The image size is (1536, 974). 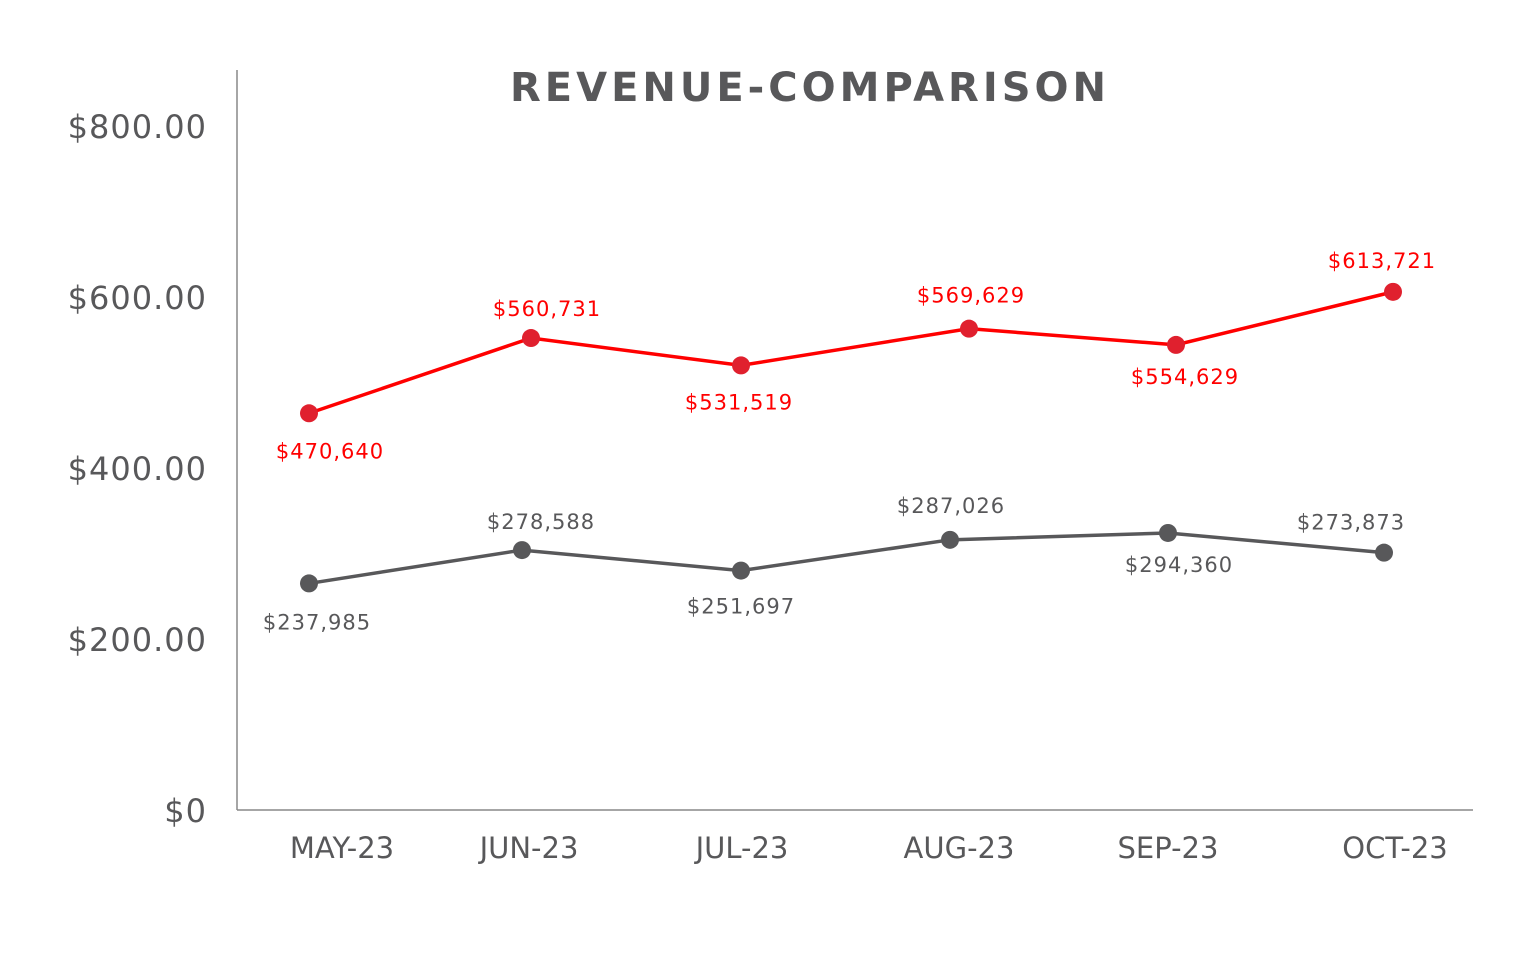 I want to click on data-label: $569,629, so click(x=971, y=296).